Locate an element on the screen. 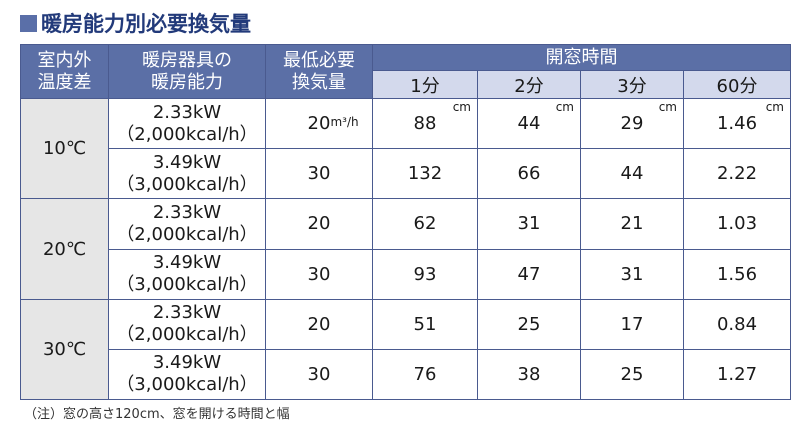 This screenshot has width=800, height=435. value-cell: 1.03 is located at coordinates (737, 224).